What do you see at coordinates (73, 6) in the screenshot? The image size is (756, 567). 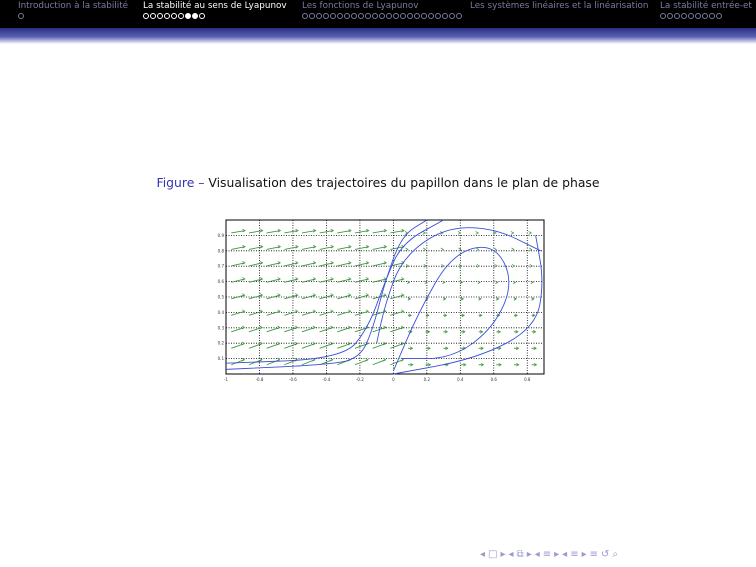 I see `nav-section-1: Introduction à la stabilité` at bounding box center [73, 6].